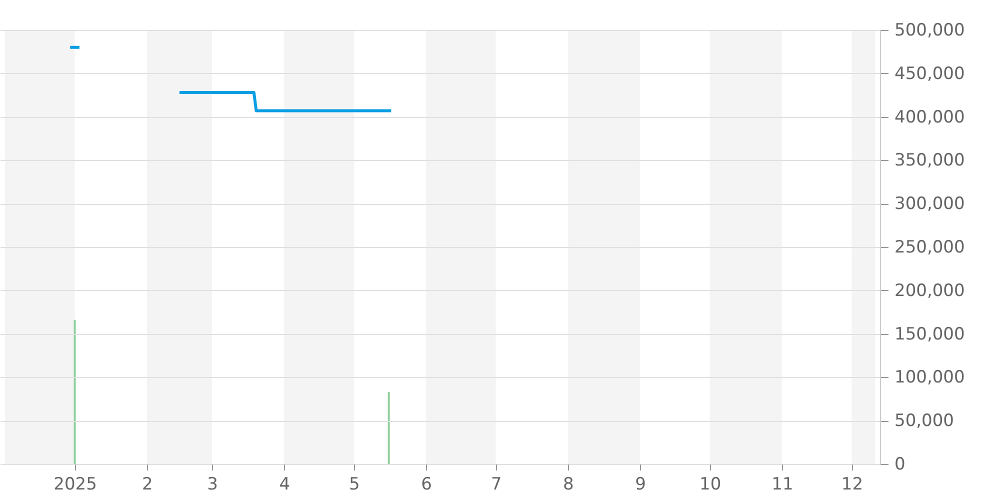  I want to click on y-tick-label: 500,000, so click(929, 30).